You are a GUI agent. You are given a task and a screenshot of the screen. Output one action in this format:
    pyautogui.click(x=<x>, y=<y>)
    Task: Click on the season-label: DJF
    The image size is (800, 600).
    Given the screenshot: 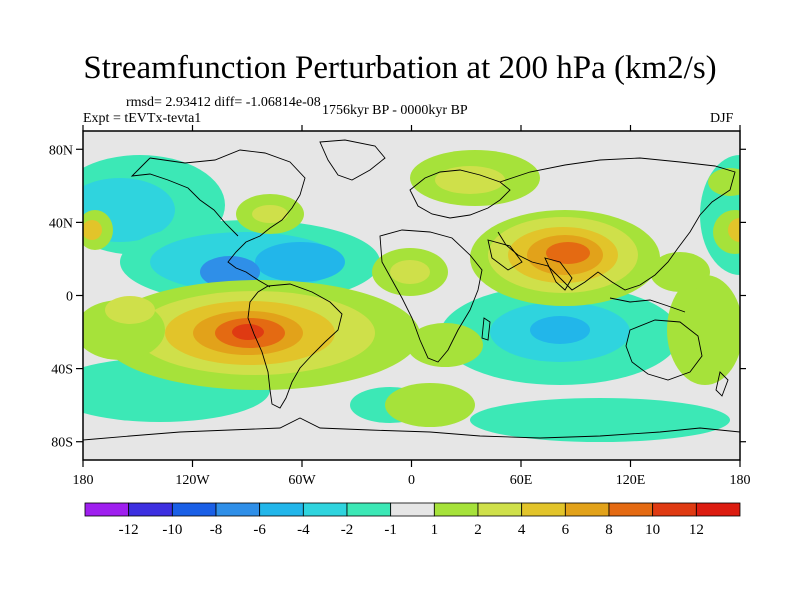 What is the action you would take?
    pyautogui.click(x=722, y=118)
    